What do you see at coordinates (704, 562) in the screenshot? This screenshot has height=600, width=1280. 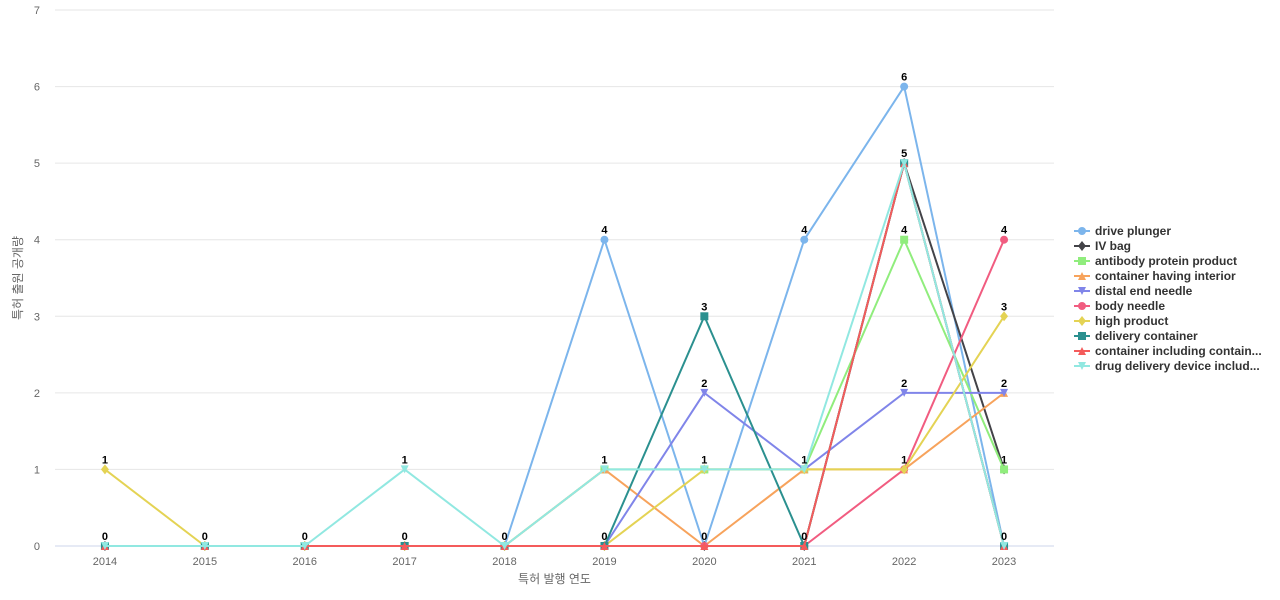 I see `x-tick-label: 2020` at bounding box center [704, 562].